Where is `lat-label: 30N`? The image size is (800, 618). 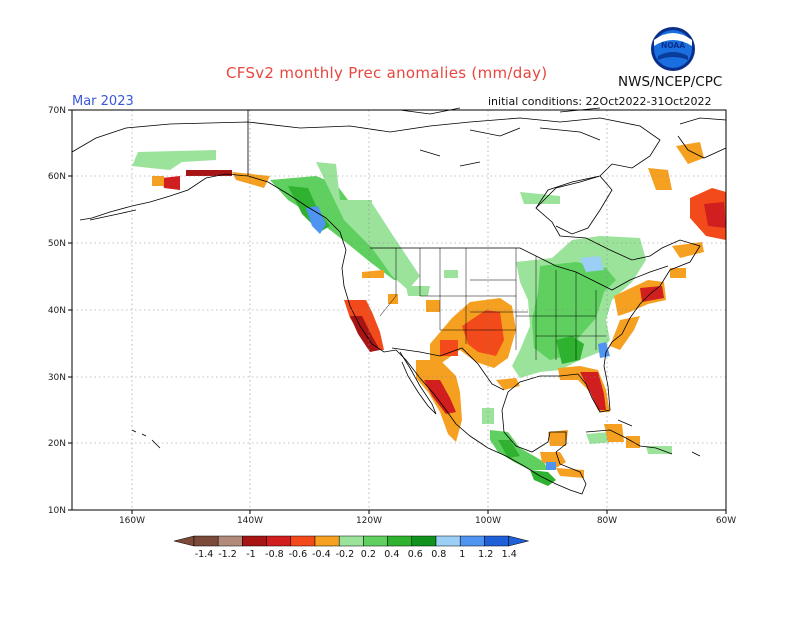 lat-label: 30N is located at coordinates (57, 378).